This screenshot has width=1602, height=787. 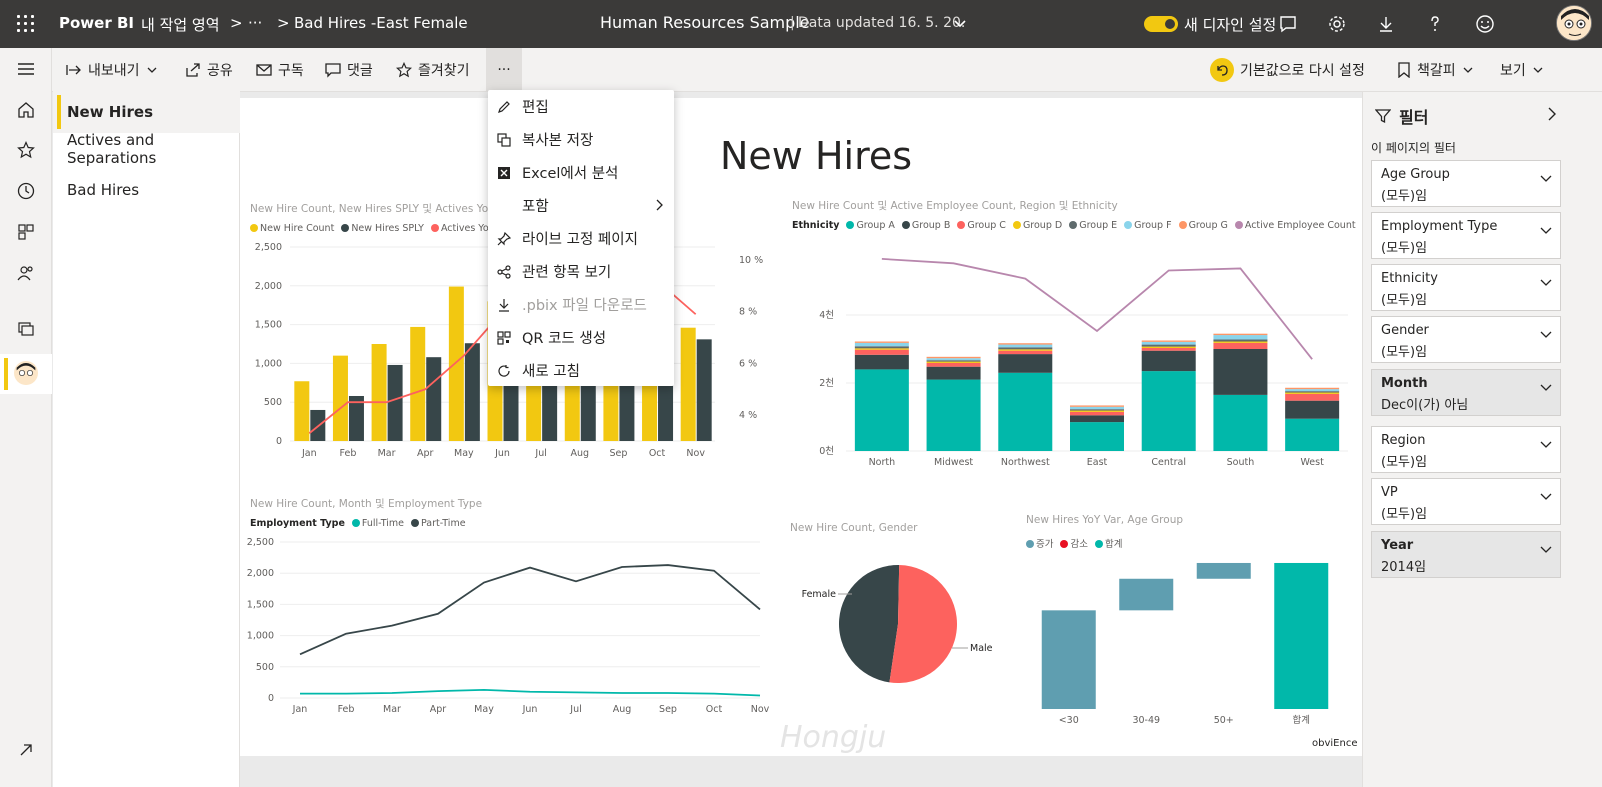 I want to click on view-button: 보기, so click(x=1522, y=70).